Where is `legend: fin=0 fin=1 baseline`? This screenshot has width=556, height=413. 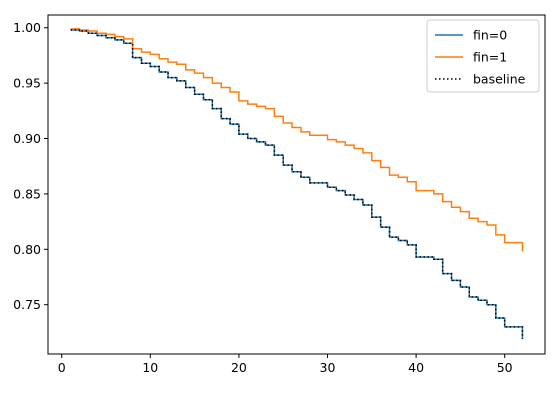 legend: fin=0 fin=1 baseline is located at coordinates (483, 56).